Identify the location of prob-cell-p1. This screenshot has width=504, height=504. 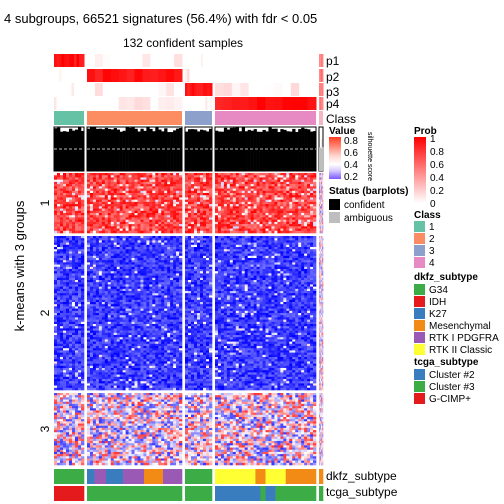
(170, 60).